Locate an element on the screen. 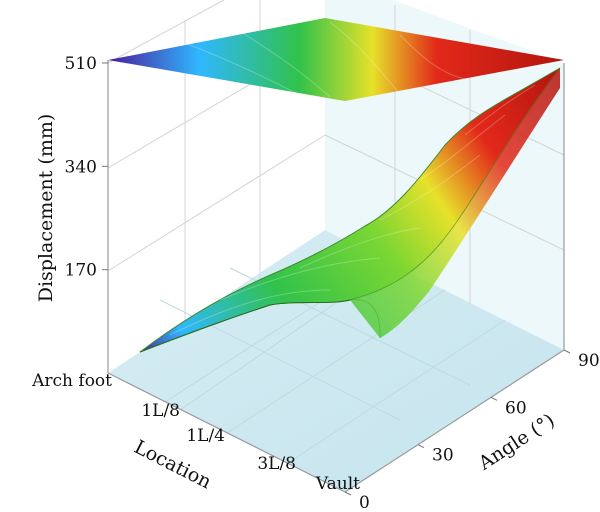  x-tick-label: Vault is located at coordinates (337, 484).